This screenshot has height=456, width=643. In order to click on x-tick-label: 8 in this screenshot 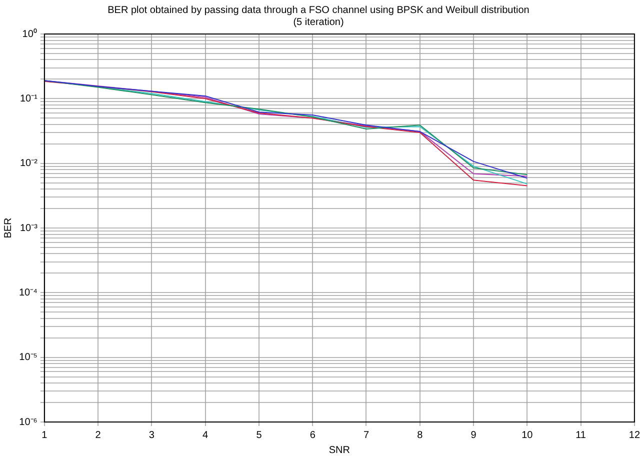, I will do `click(420, 435)`.